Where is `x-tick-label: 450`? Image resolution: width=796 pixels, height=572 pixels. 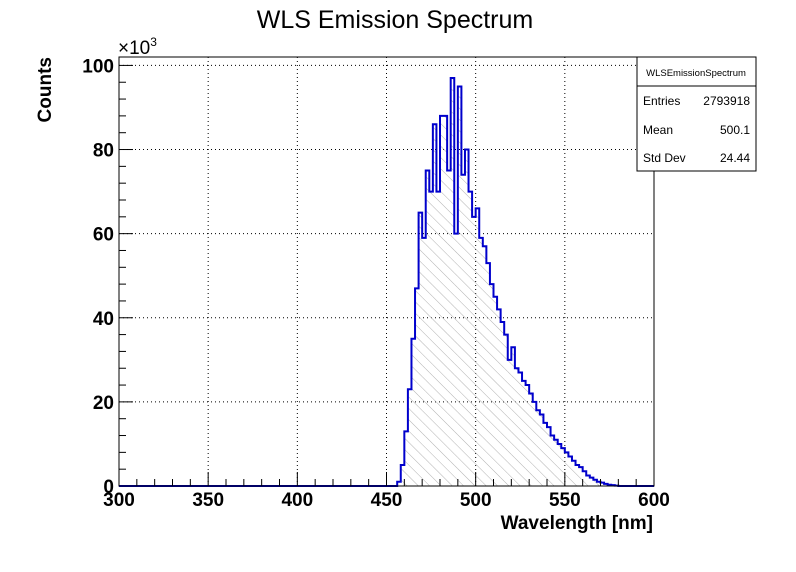
x-tick-label: 450 is located at coordinates (387, 500).